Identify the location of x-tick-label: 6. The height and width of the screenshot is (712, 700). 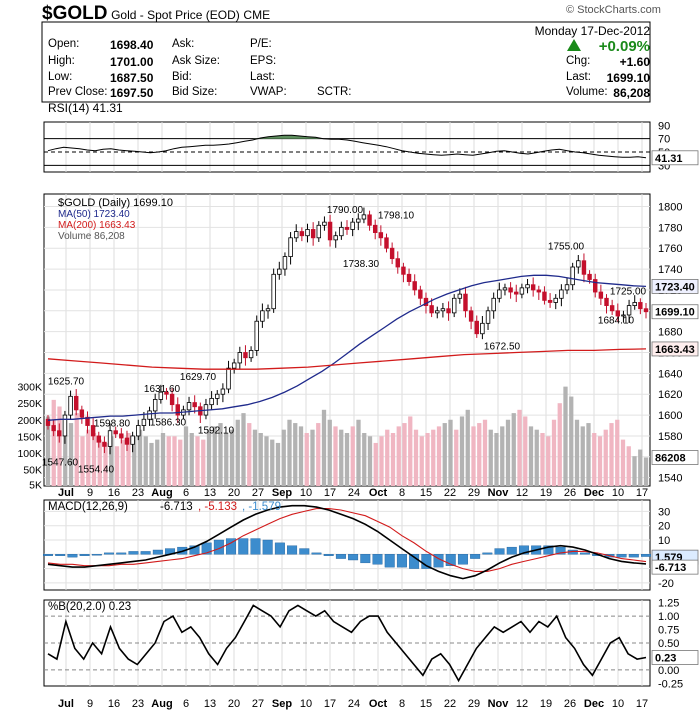
(186, 493).